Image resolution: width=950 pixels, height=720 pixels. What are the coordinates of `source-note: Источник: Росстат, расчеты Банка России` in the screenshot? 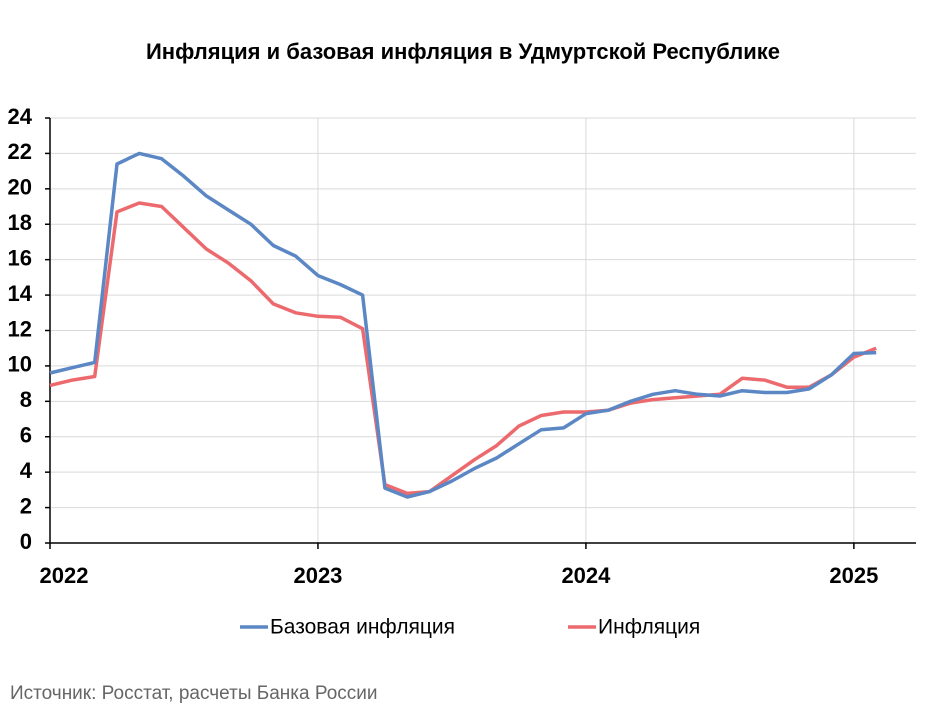 It's located at (194, 693).